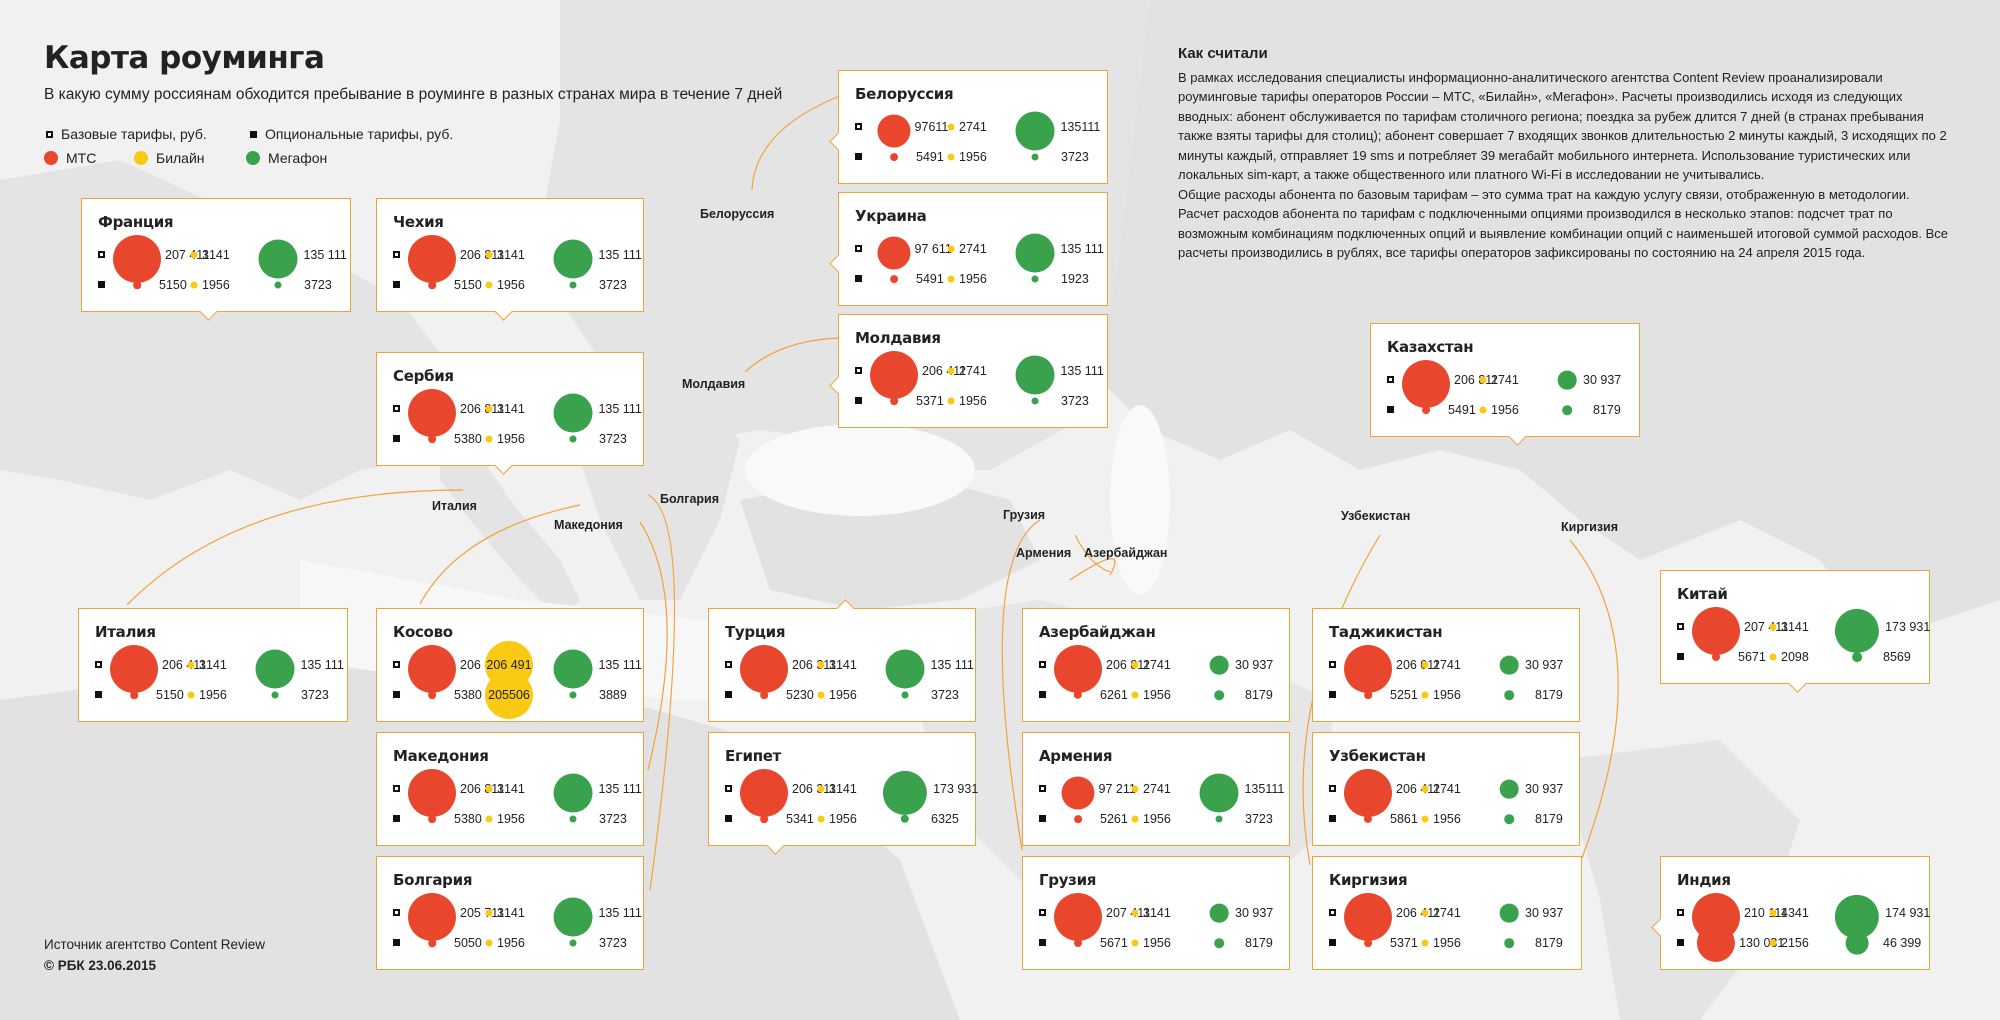 This screenshot has width=2000, height=1020. What do you see at coordinates (141, 158) in the screenshot?
I see `beeline-dot-icon` at bounding box center [141, 158].